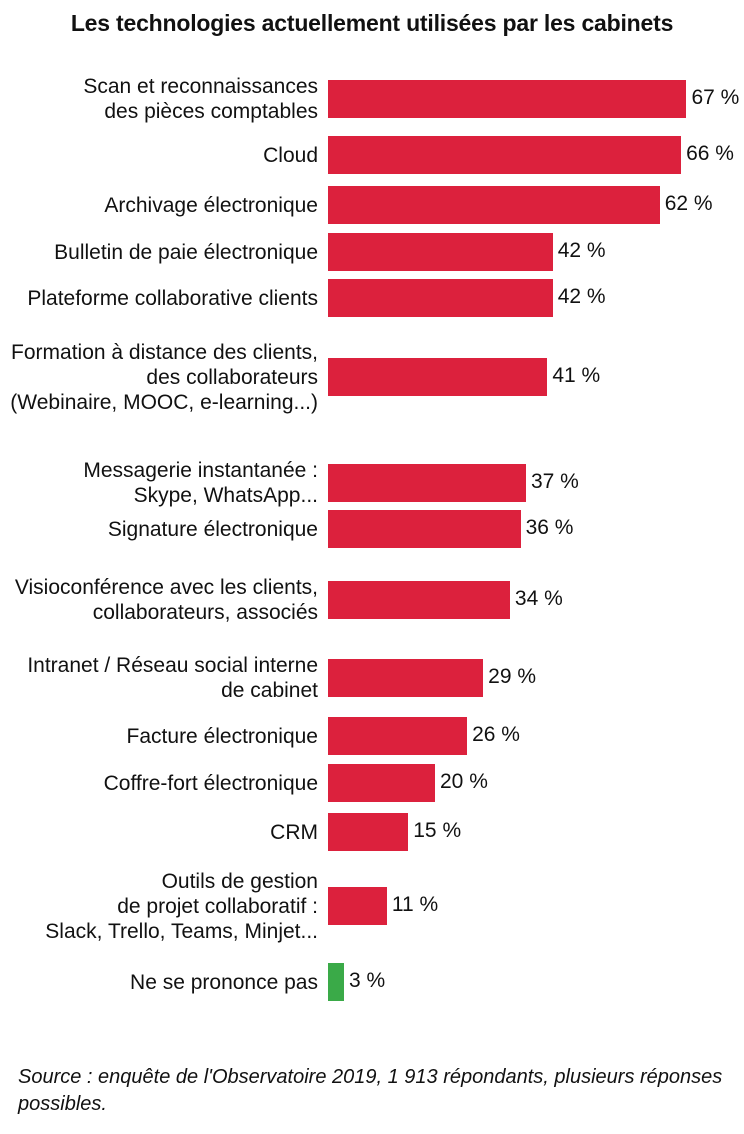  What do you see at coordinates (159, 155) in the screenshot?
I see `category-label: Cloud` at bounding box center [159, 155].